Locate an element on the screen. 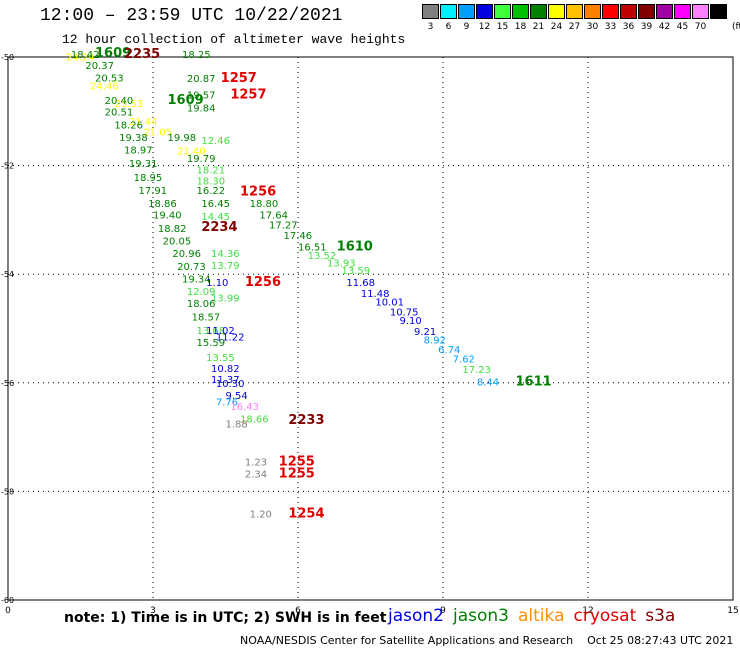  colorbar-label: 15 is located at coordinates (502, 27).